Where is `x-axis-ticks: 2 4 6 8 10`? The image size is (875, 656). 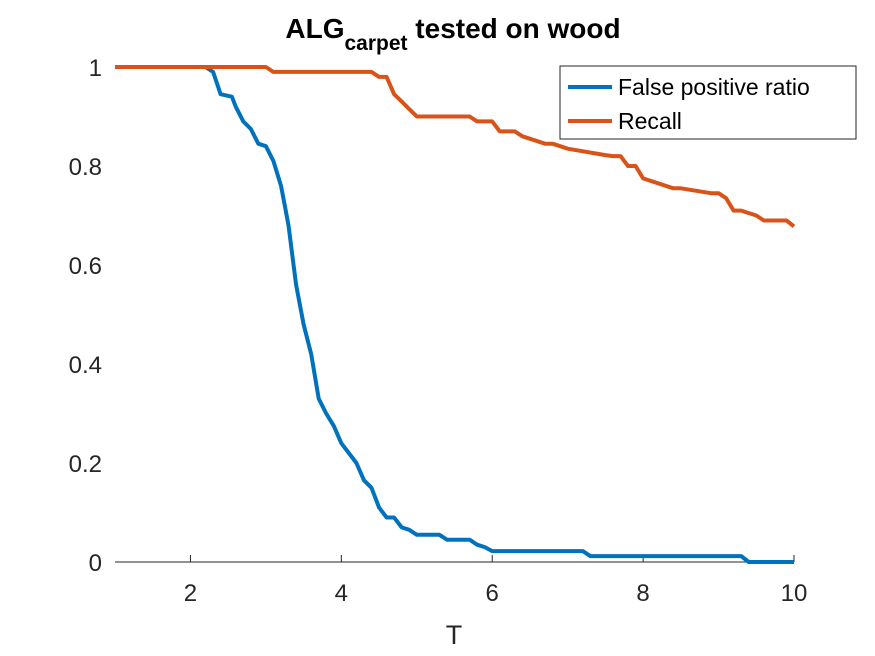 x-axis-ticks: 2 4 6 8 10 is located at coordinates (496, 581).